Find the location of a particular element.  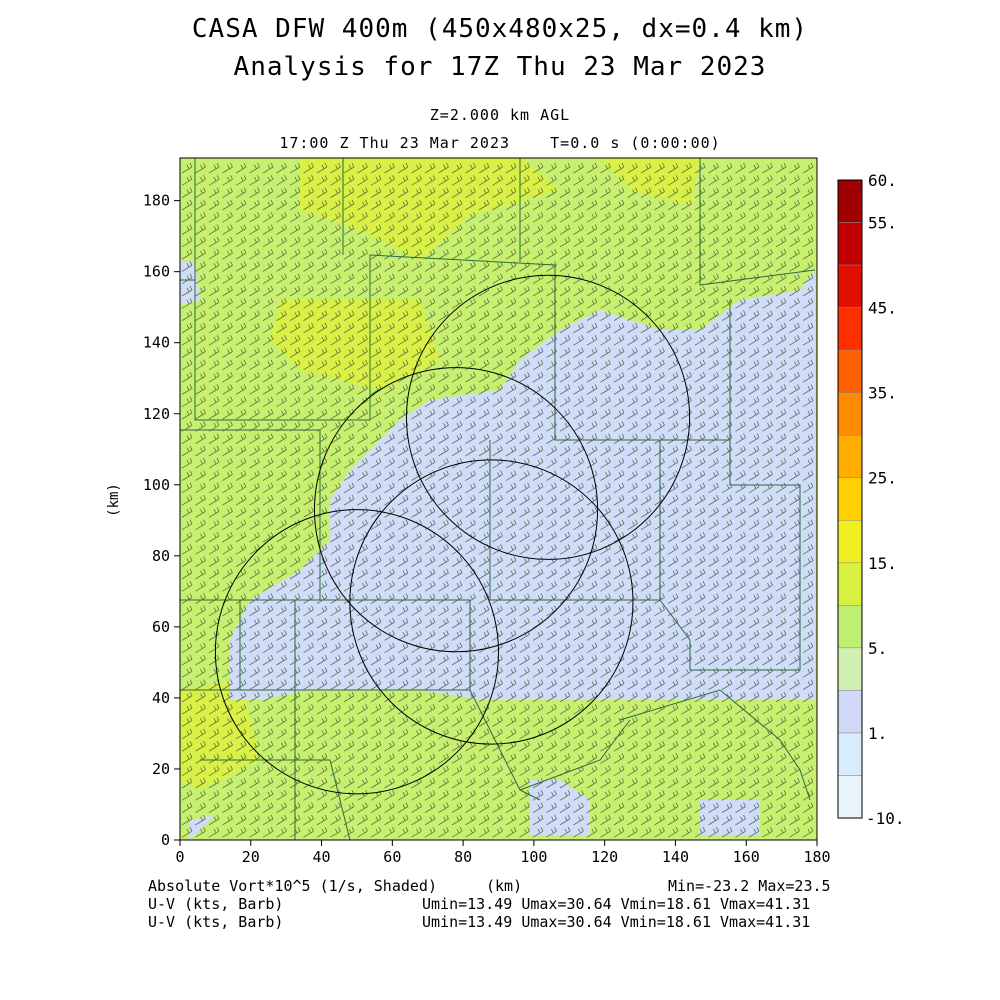

y-tick-label-6: 120 is located at coordinates (156, 414).